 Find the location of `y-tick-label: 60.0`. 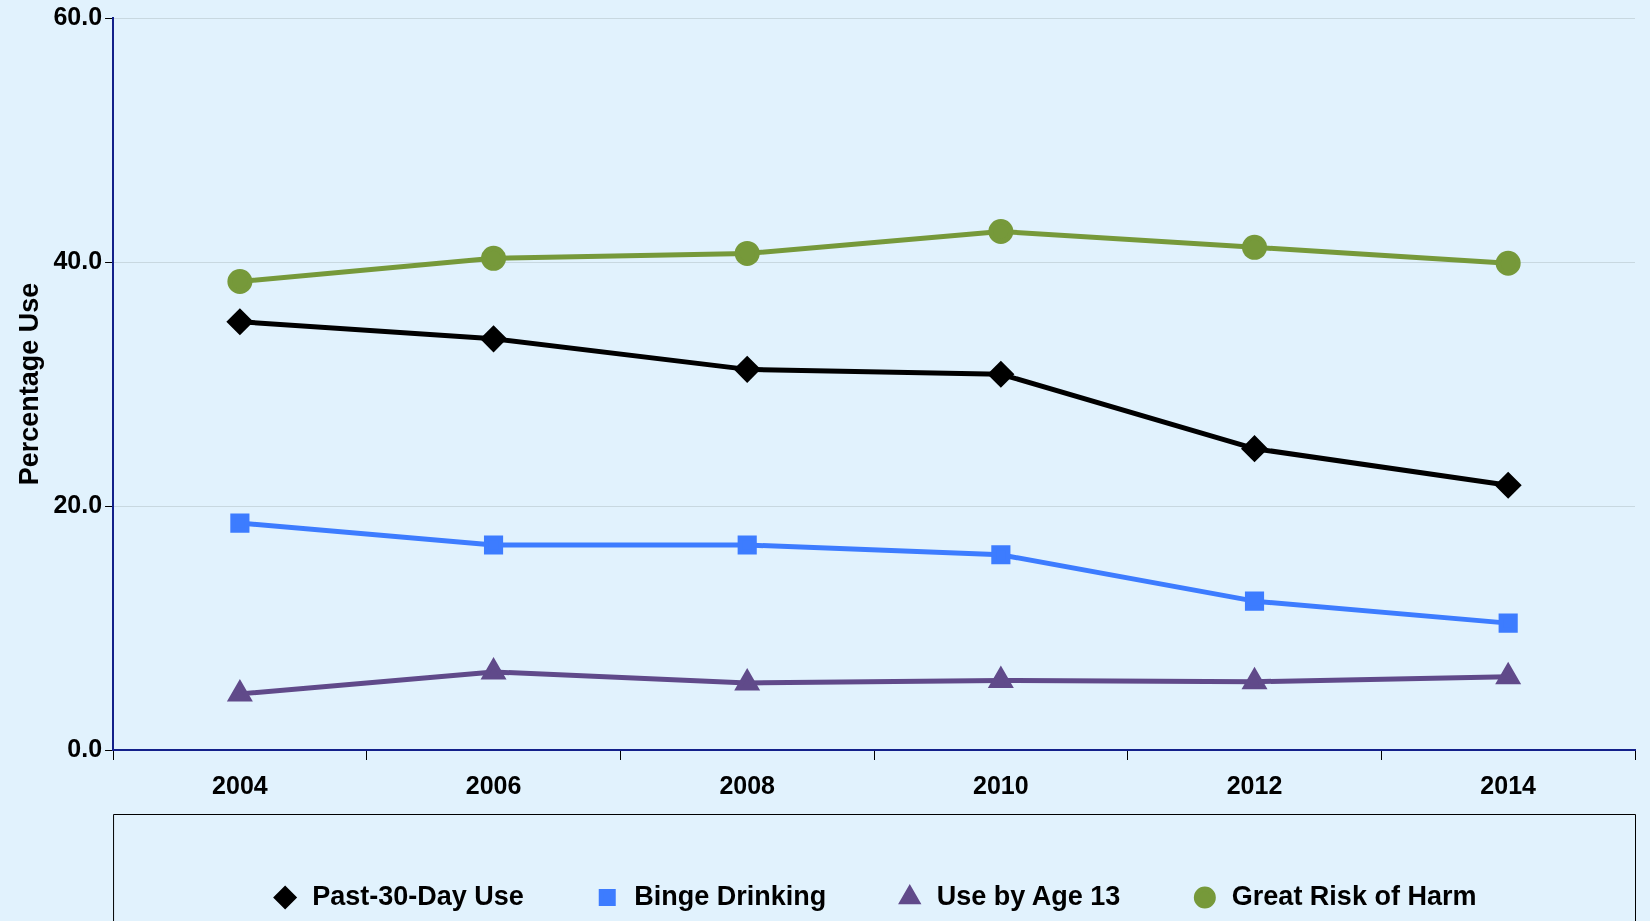

y-tick-label: 60.0 is located at coordinates (78, 15).